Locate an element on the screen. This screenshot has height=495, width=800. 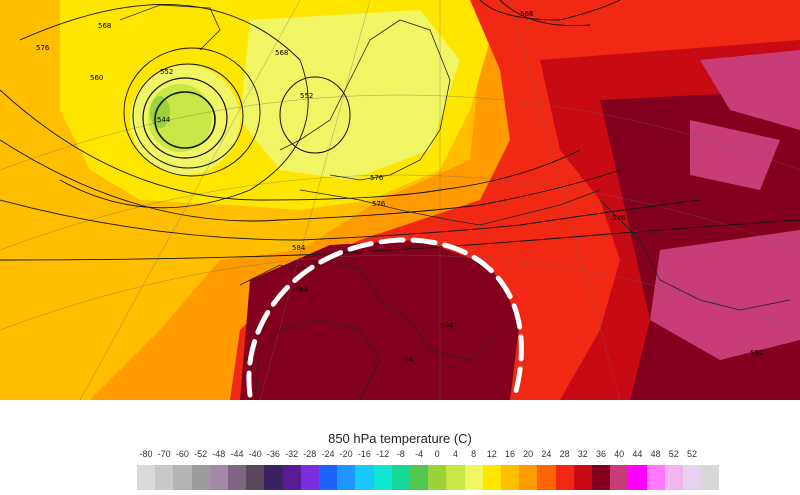
isoline-label: 560 is located at coordinates (96, 78).